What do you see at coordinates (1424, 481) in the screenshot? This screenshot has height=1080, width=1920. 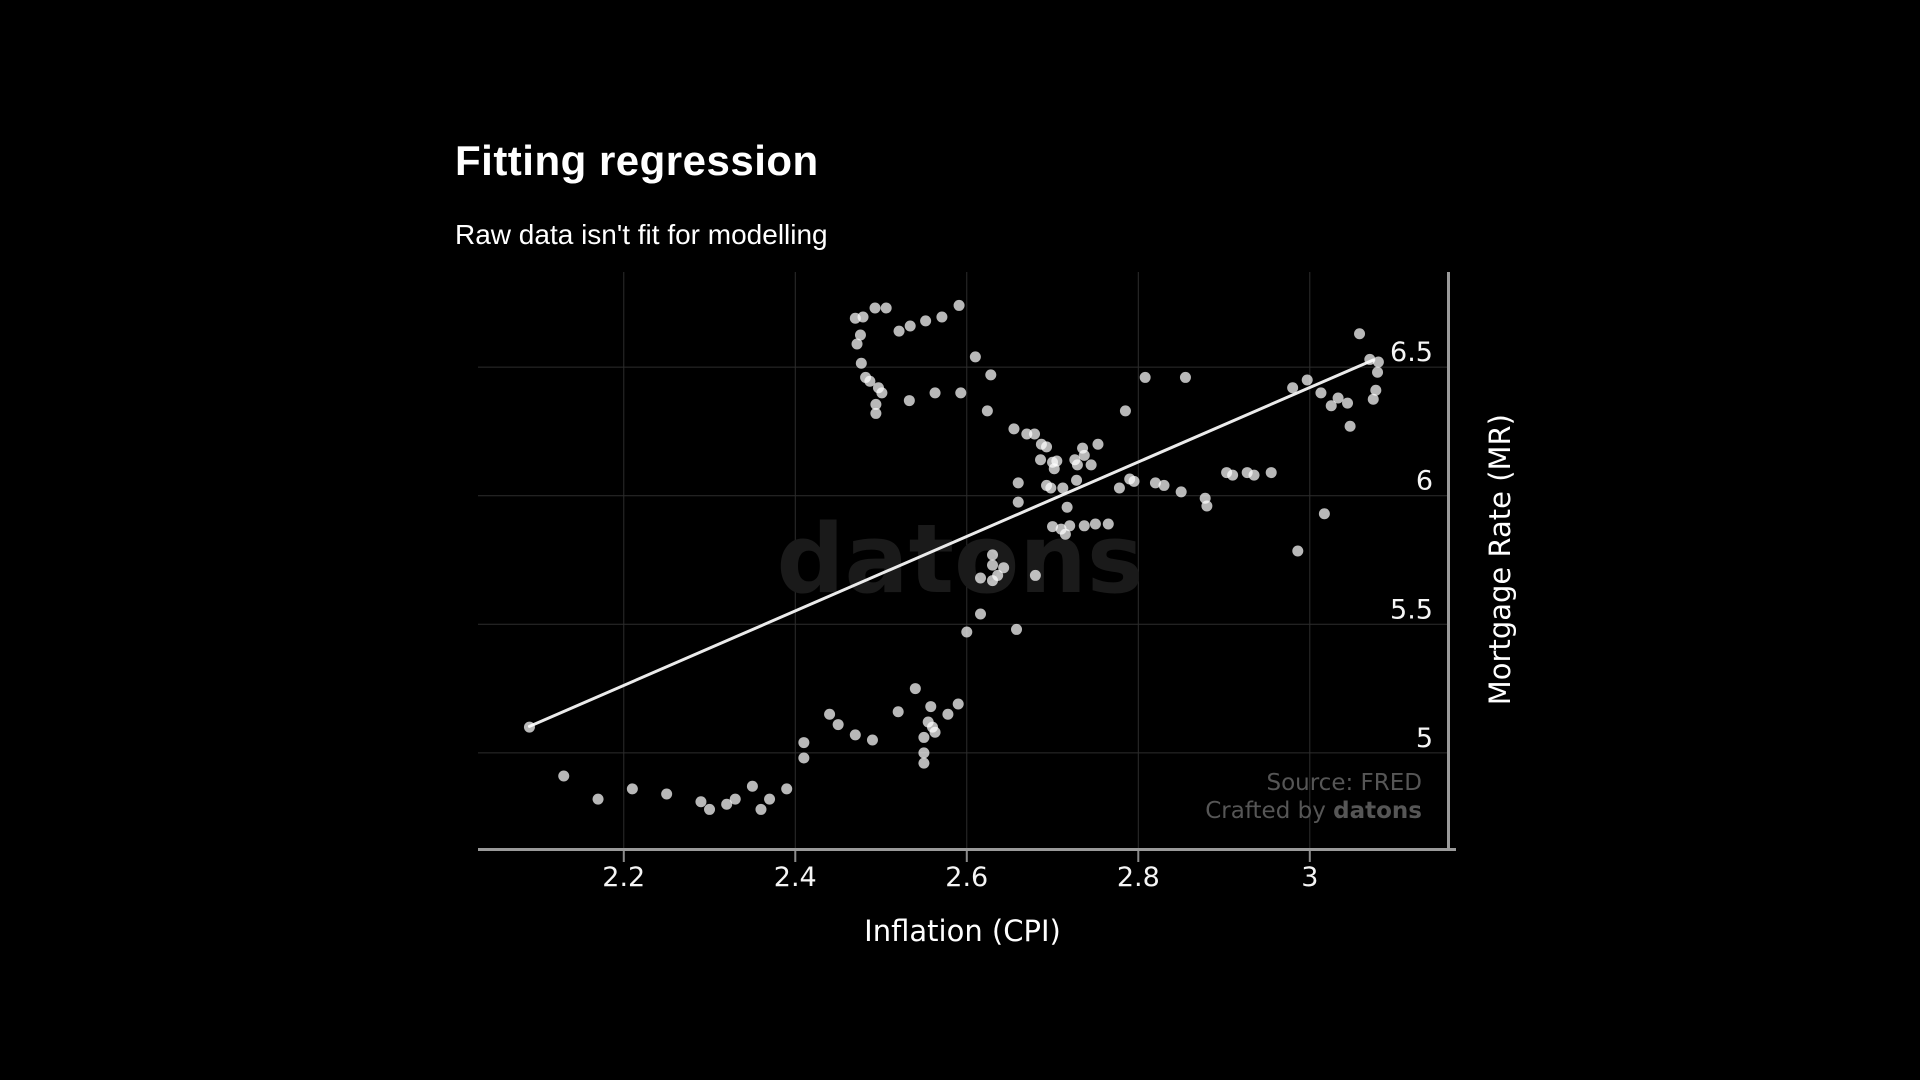 I see `svg-text: 6` at bounding box center [1424, 481].